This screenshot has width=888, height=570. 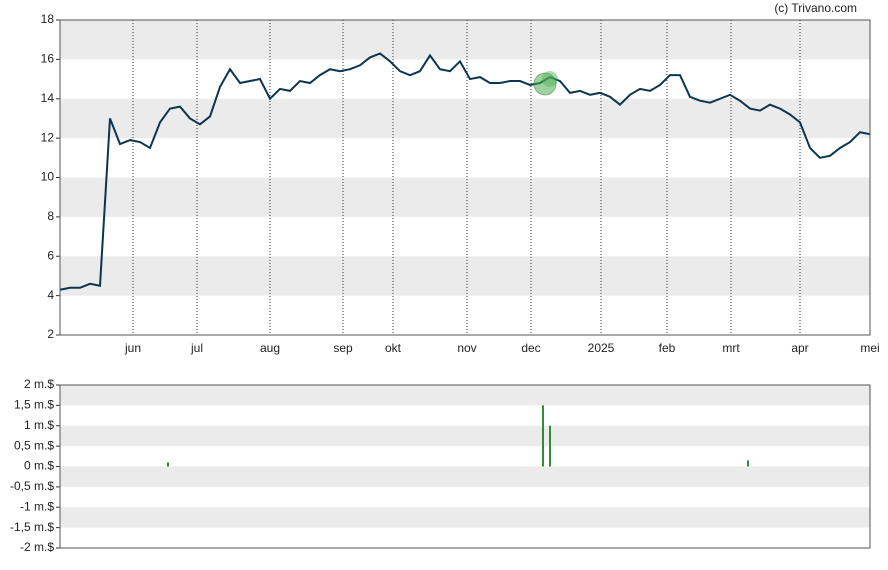 What do you see at coordinates (39, 466) in the screenshot?
I see `y-tick-label: 0 m.$` at bounding box center [39, 466].